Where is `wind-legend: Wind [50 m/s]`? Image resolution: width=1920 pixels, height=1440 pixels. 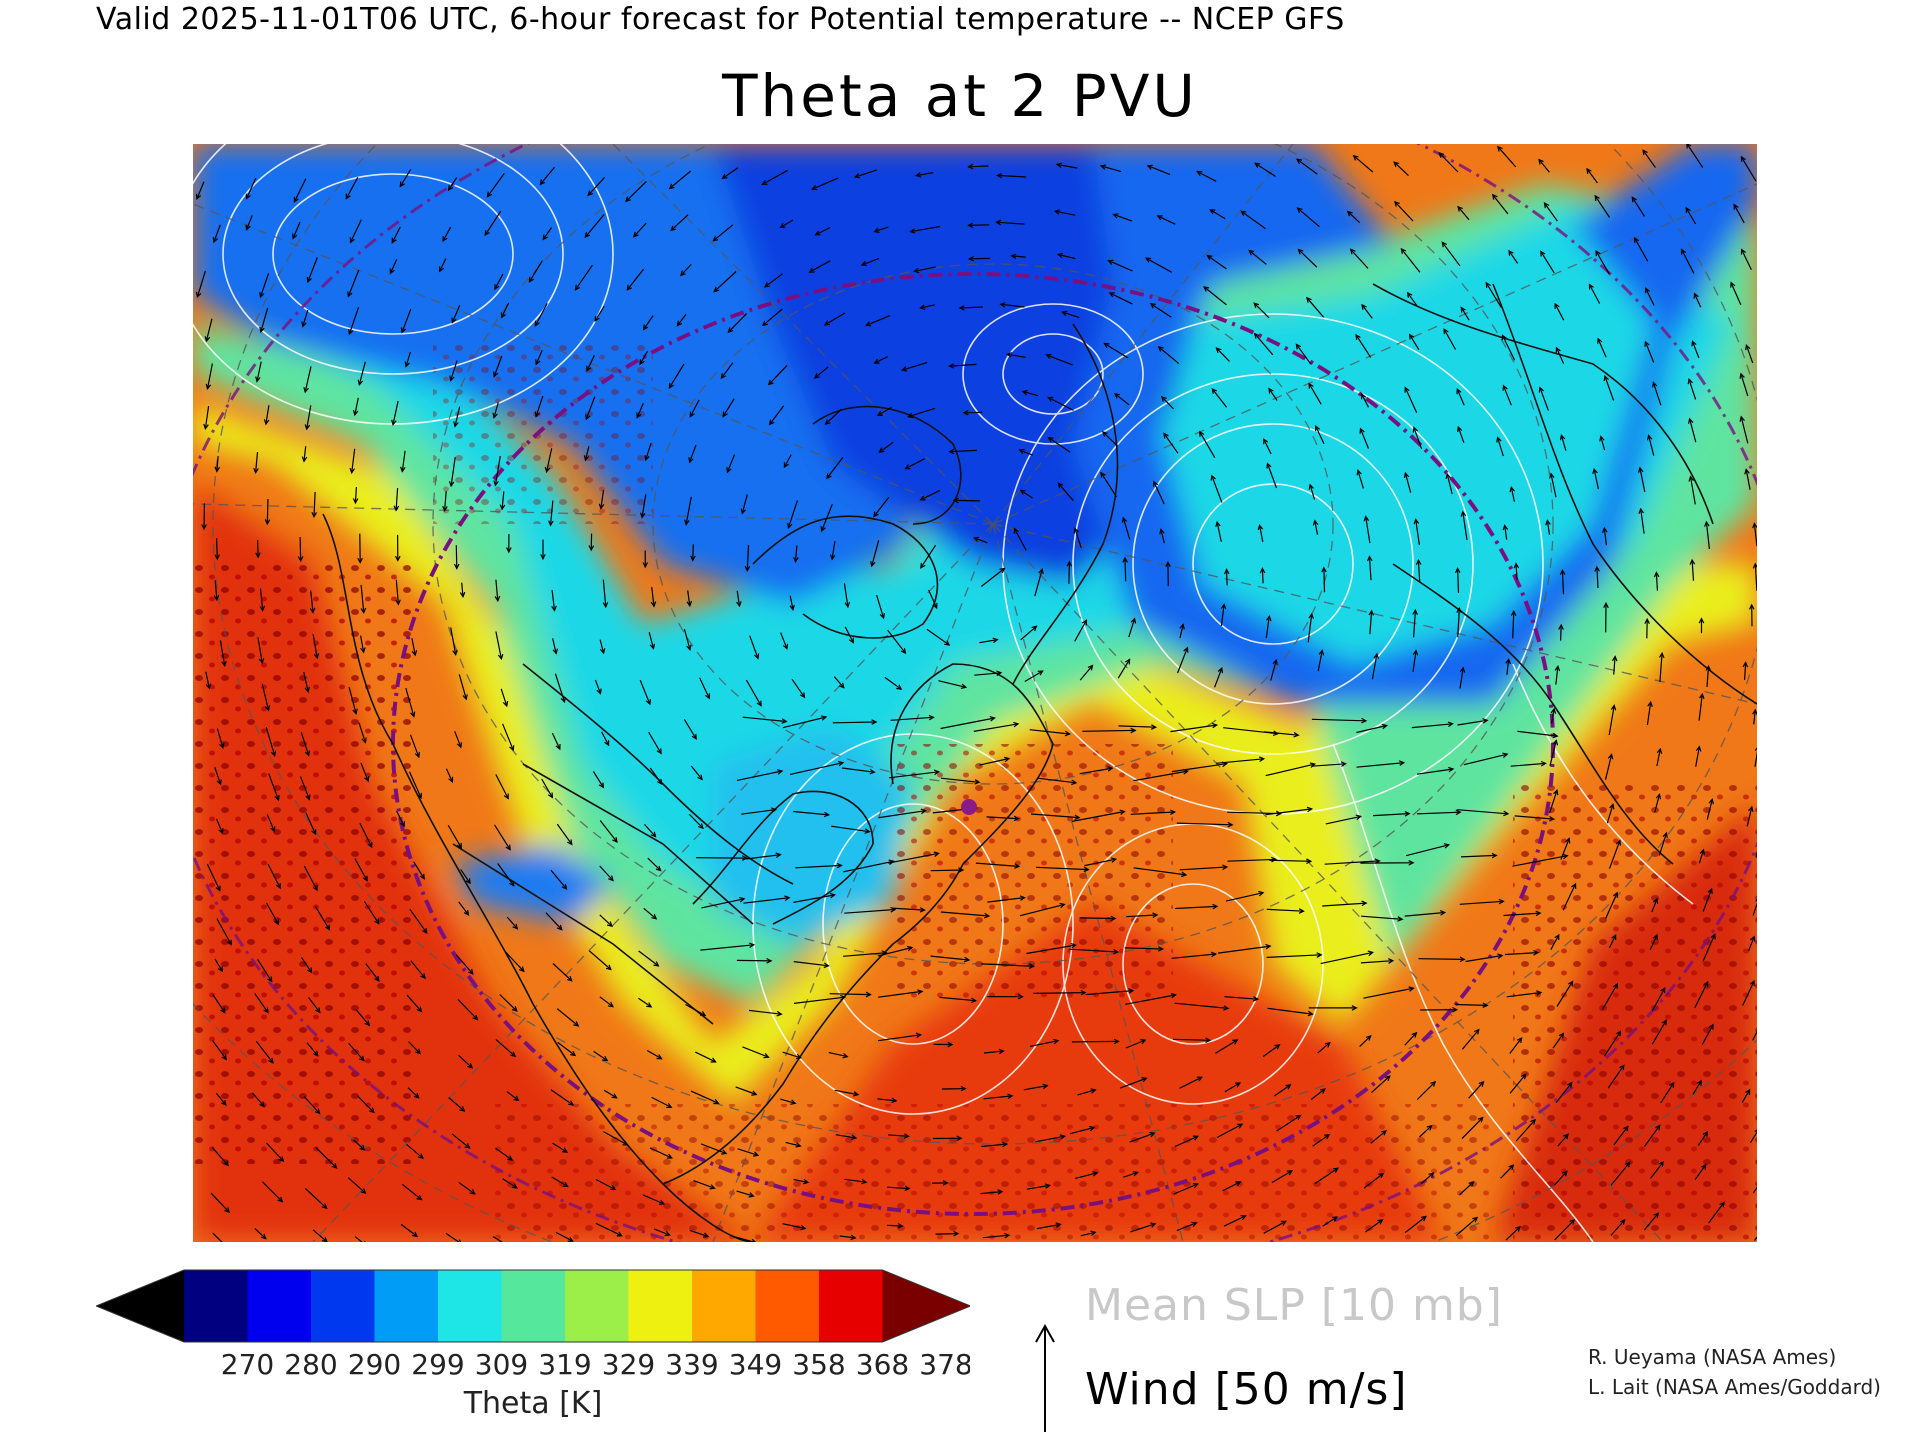
wind-legend: Wind [50 m/s] is located at coordinates (1246, 1389).